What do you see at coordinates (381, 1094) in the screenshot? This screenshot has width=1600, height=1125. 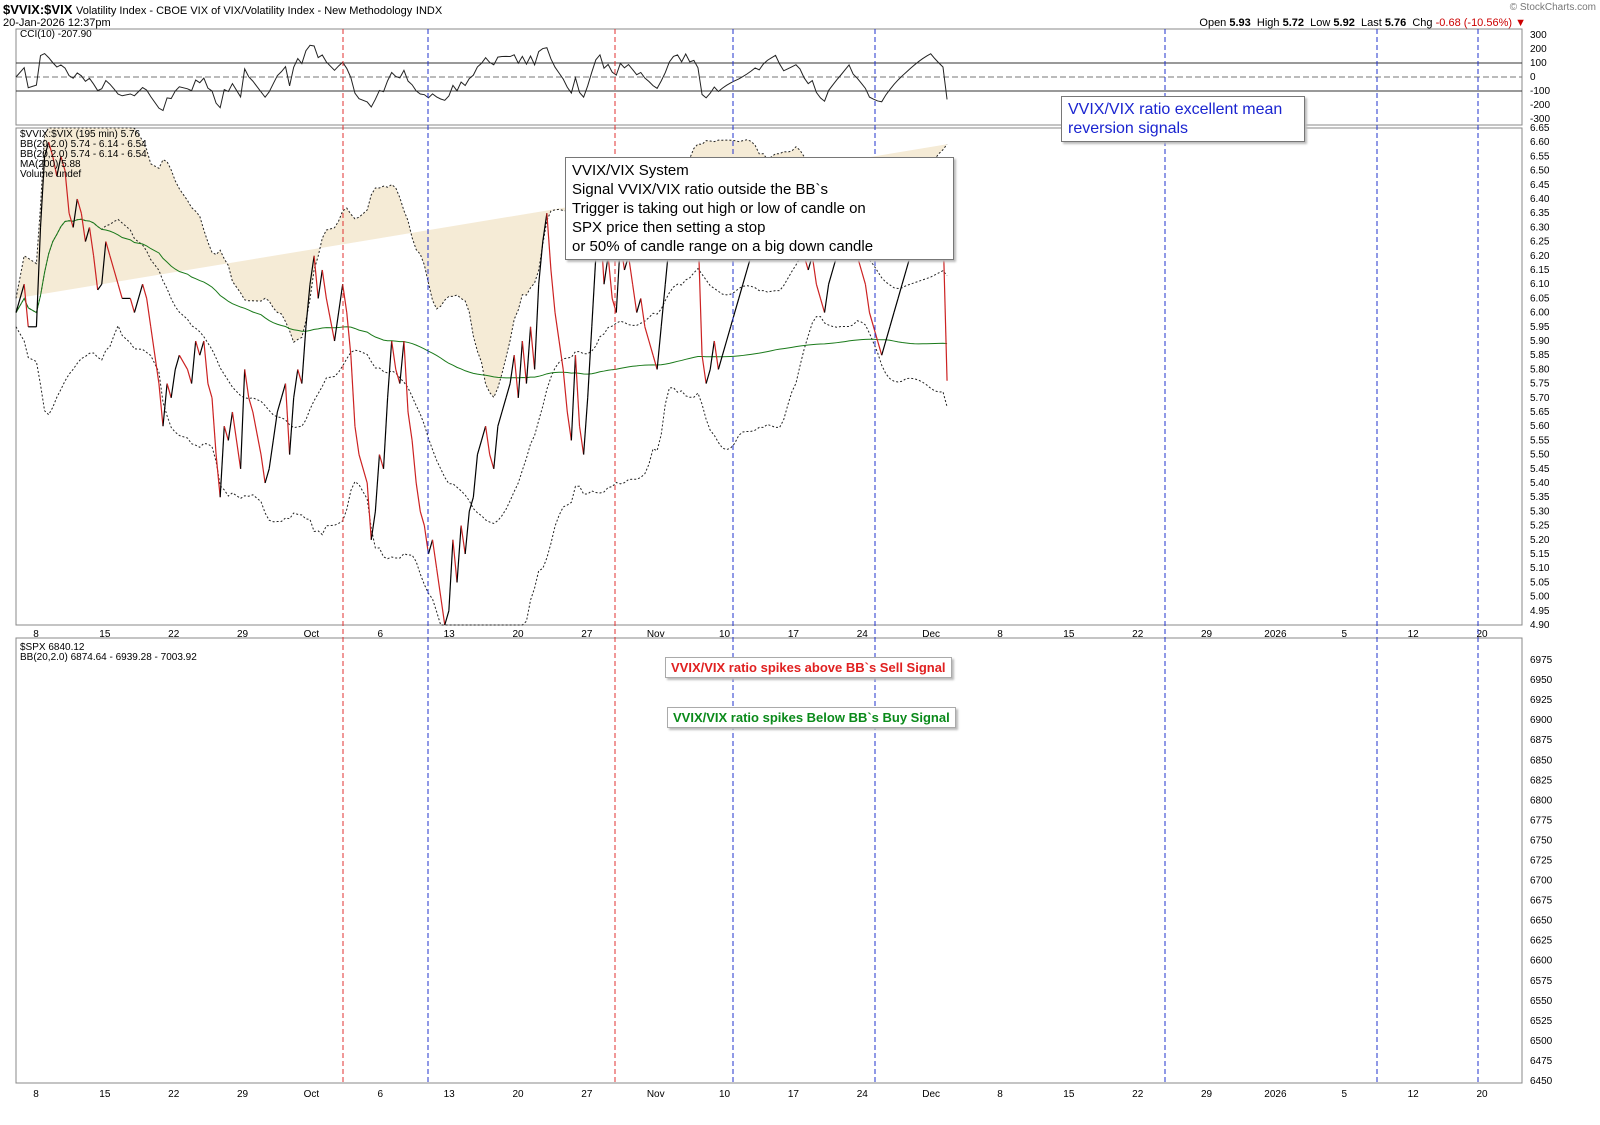 I see `spx-x-tick: 6` at bounding box center [381, 1094].